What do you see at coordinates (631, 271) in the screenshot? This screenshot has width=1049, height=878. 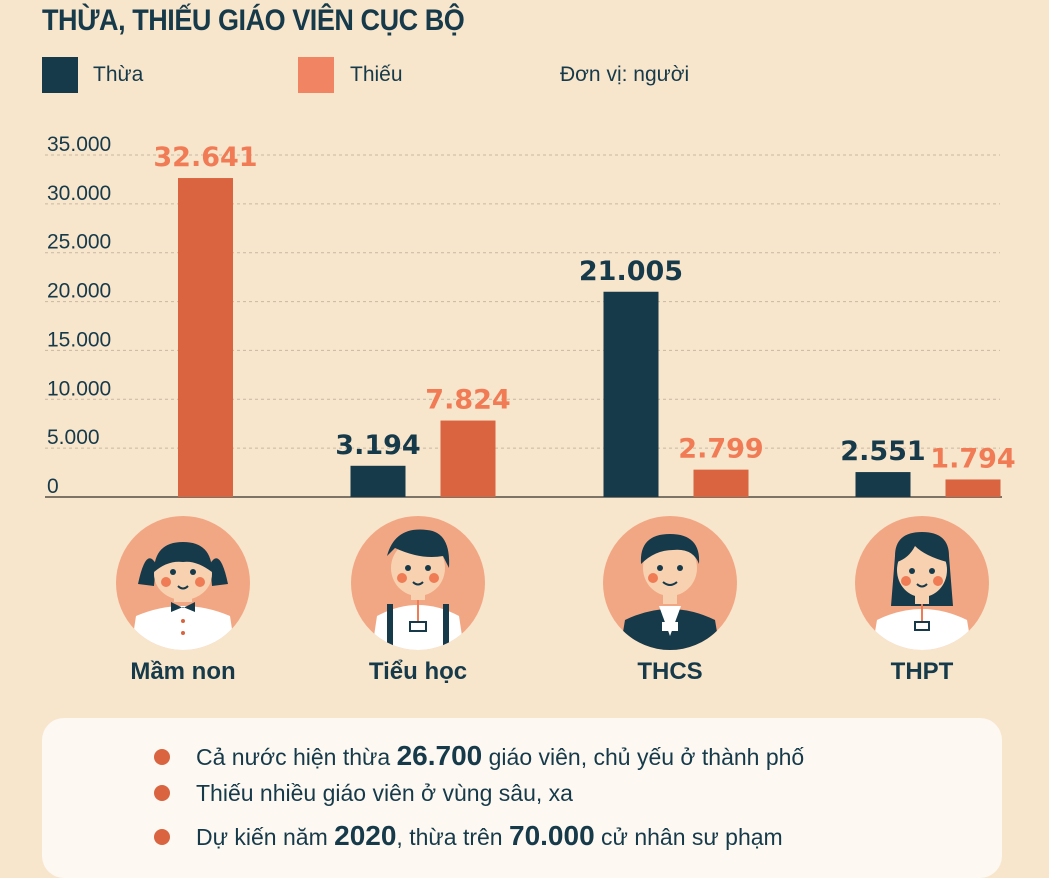 I see `data-label-thua: 21.005` at bounding box center [631, 271].